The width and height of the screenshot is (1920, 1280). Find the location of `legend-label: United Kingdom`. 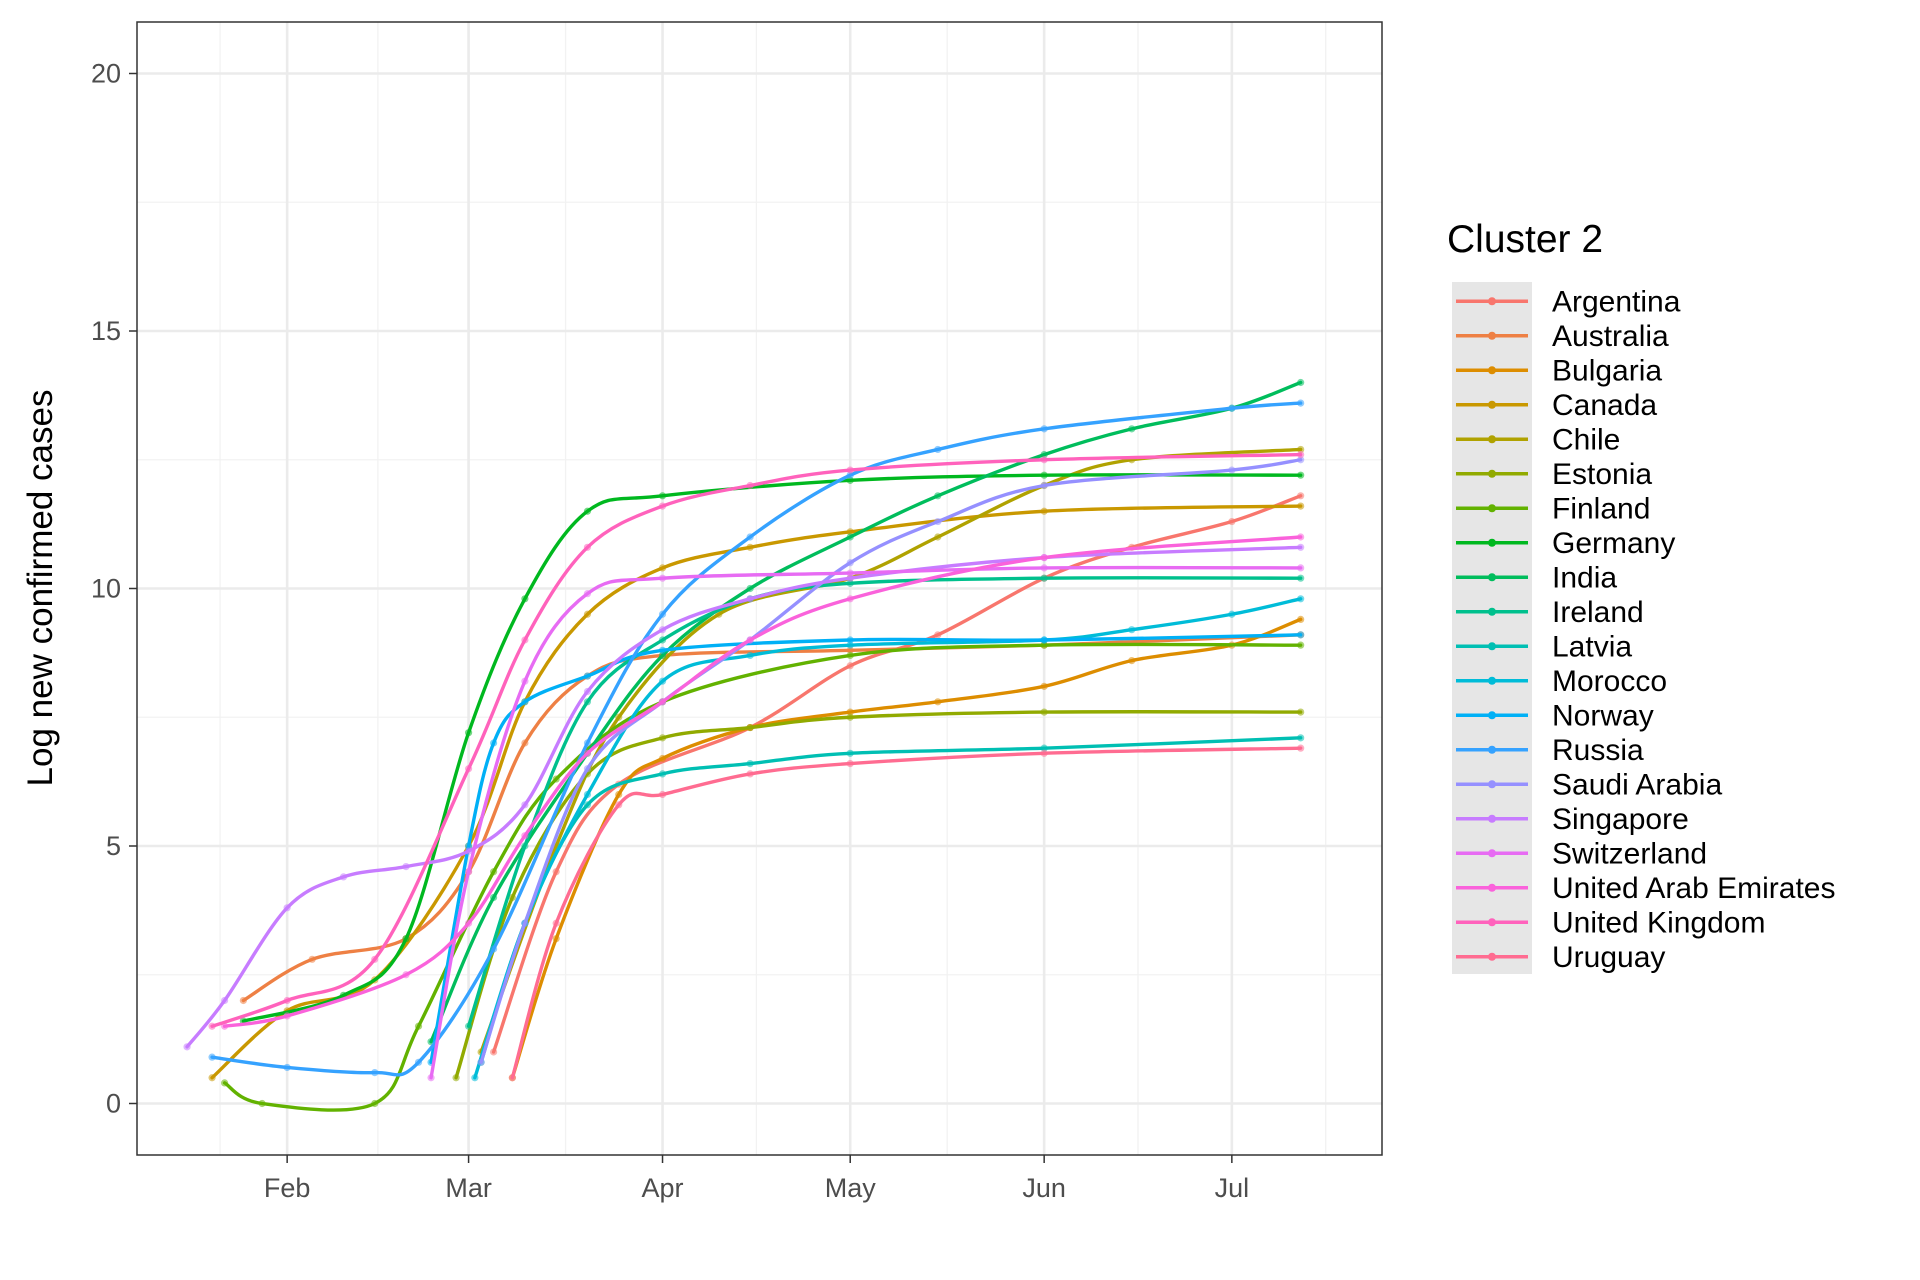

legend-label: United Kingdom is located at coordinates (1658, 922).